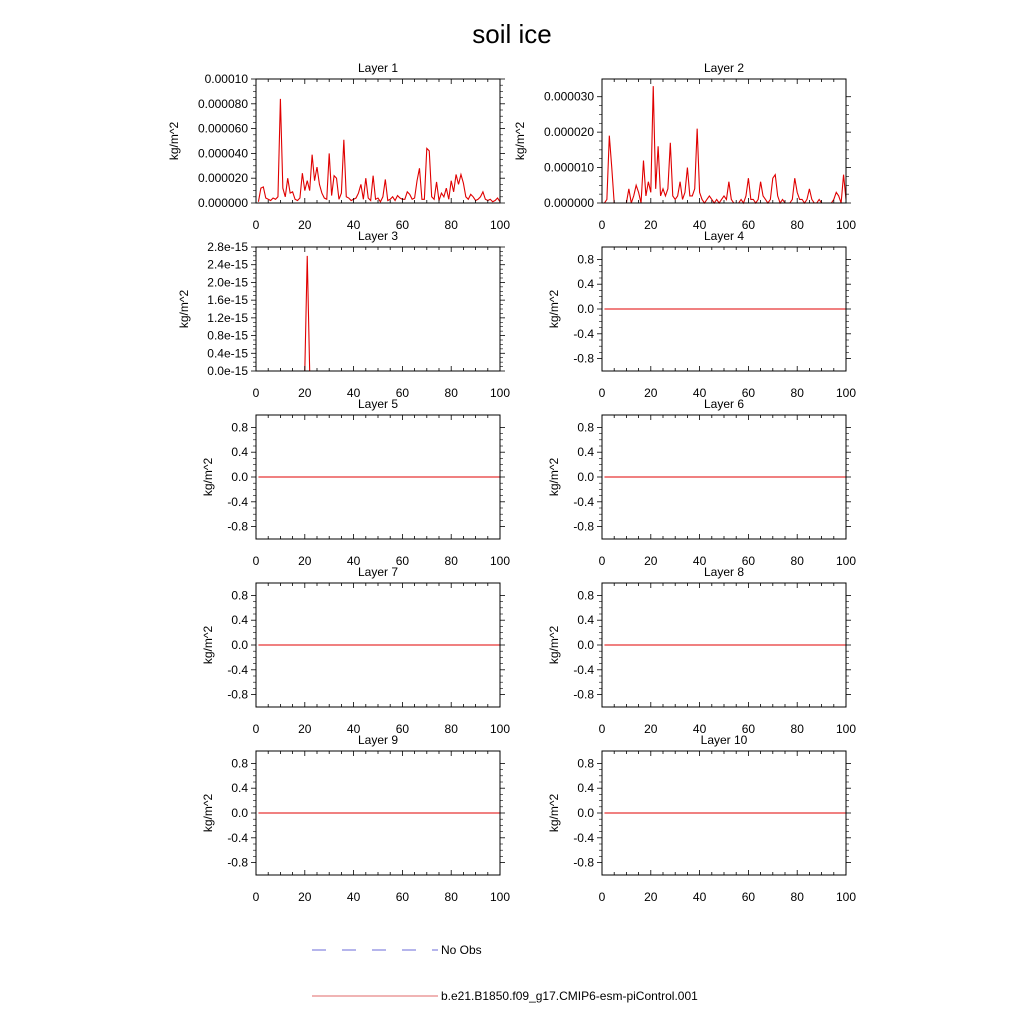  What do you see at coordinates (227, 79) in the screenshot?
I see `layer-1-y-tick-label: 0.00010` at bounding box center [227, 79].